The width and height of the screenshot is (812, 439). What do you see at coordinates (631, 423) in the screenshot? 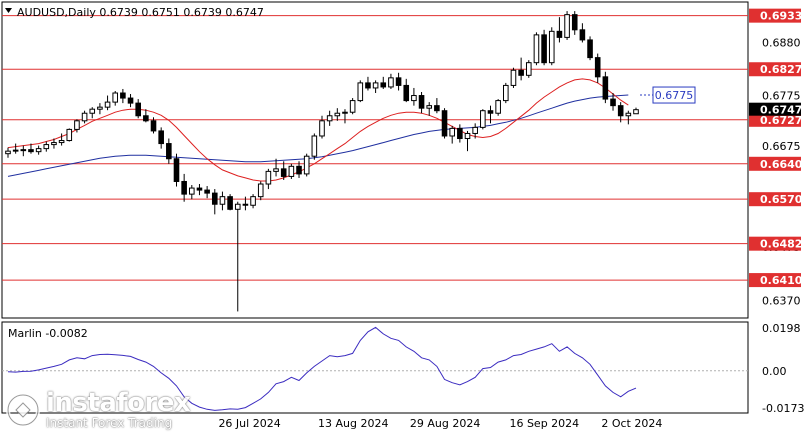
I see `x-axis-label: 2 Oct 2024` at bounding box center [631, 423].